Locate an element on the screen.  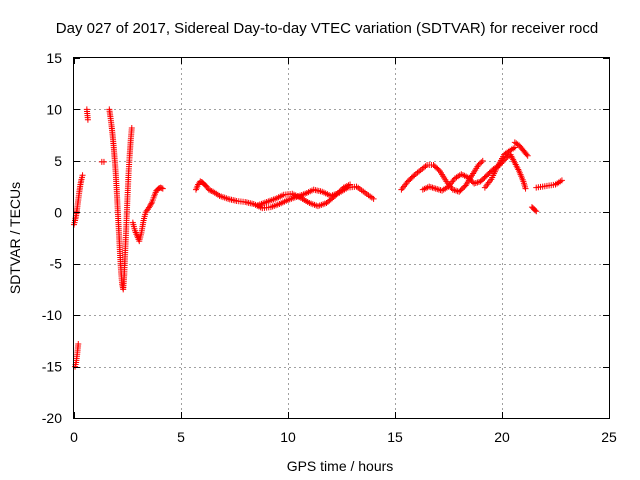
y-tick-label: 0 is located at coordinates (58, 212).